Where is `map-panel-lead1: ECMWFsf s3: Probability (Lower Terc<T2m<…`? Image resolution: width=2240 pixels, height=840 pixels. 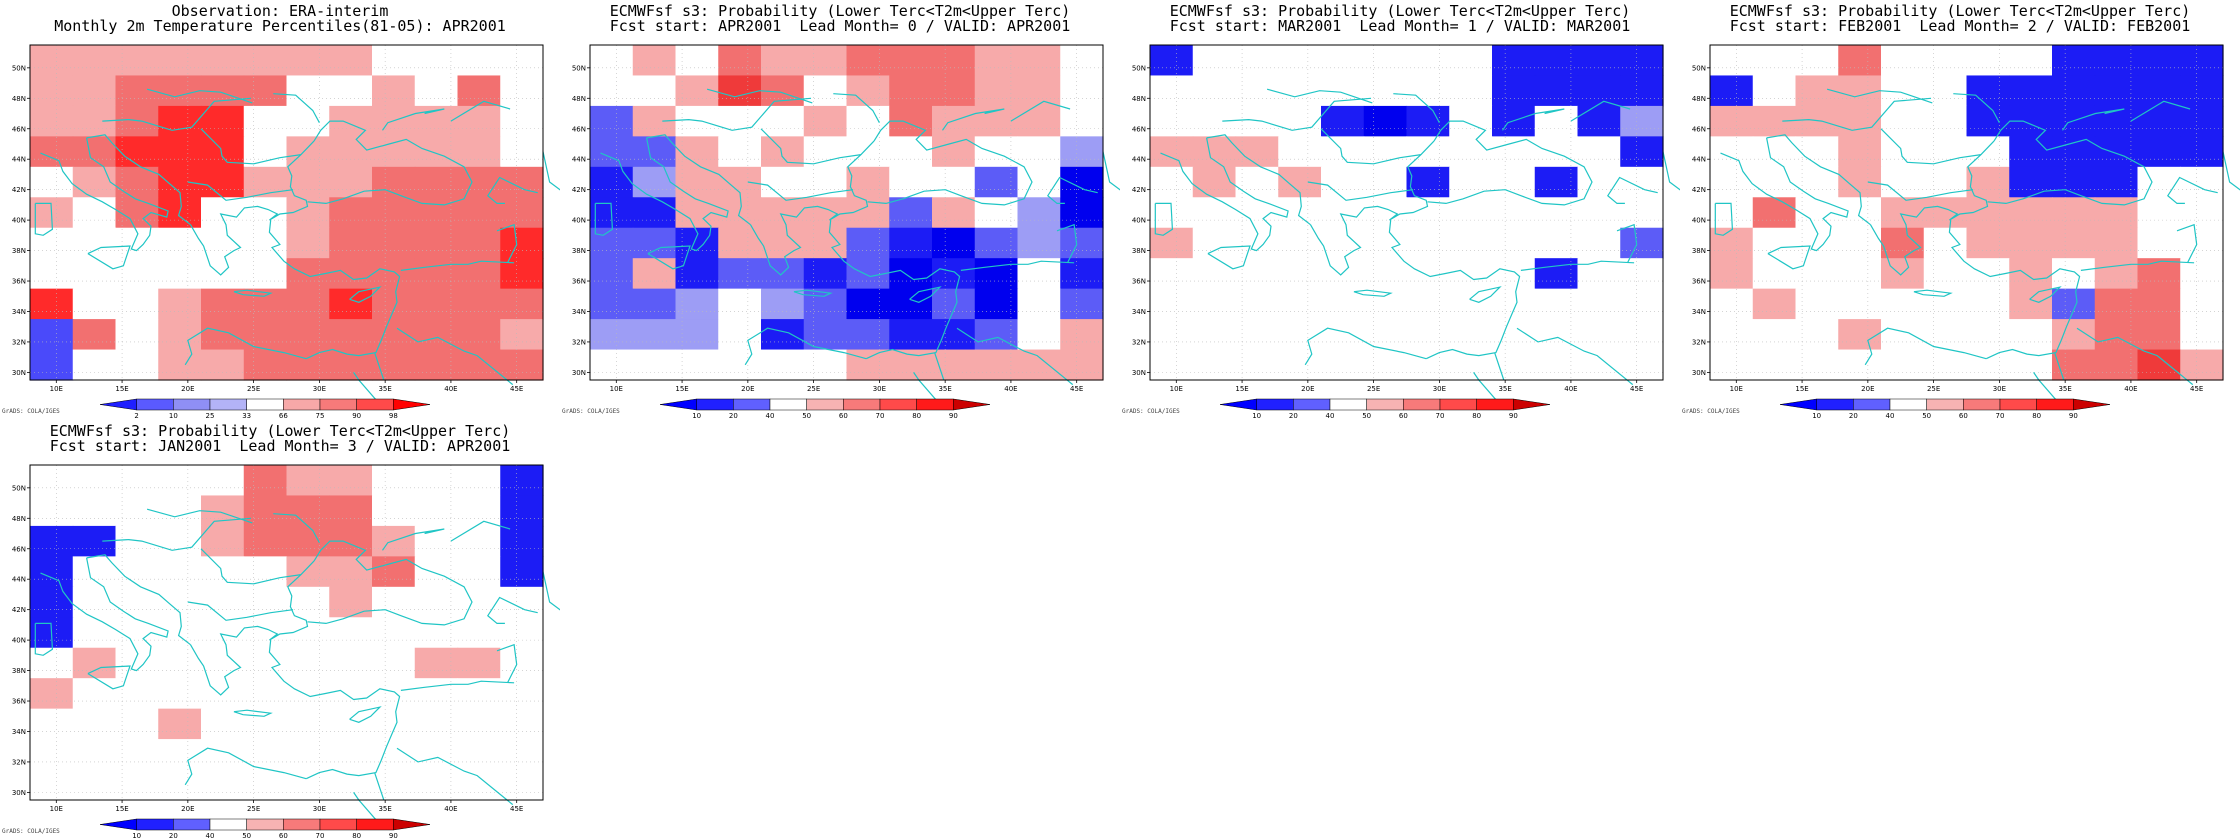 map-panel-lead1: ECMWFsf s3: Probability (Lower Terc<T2m<… is located at coordinates (1400, 210).